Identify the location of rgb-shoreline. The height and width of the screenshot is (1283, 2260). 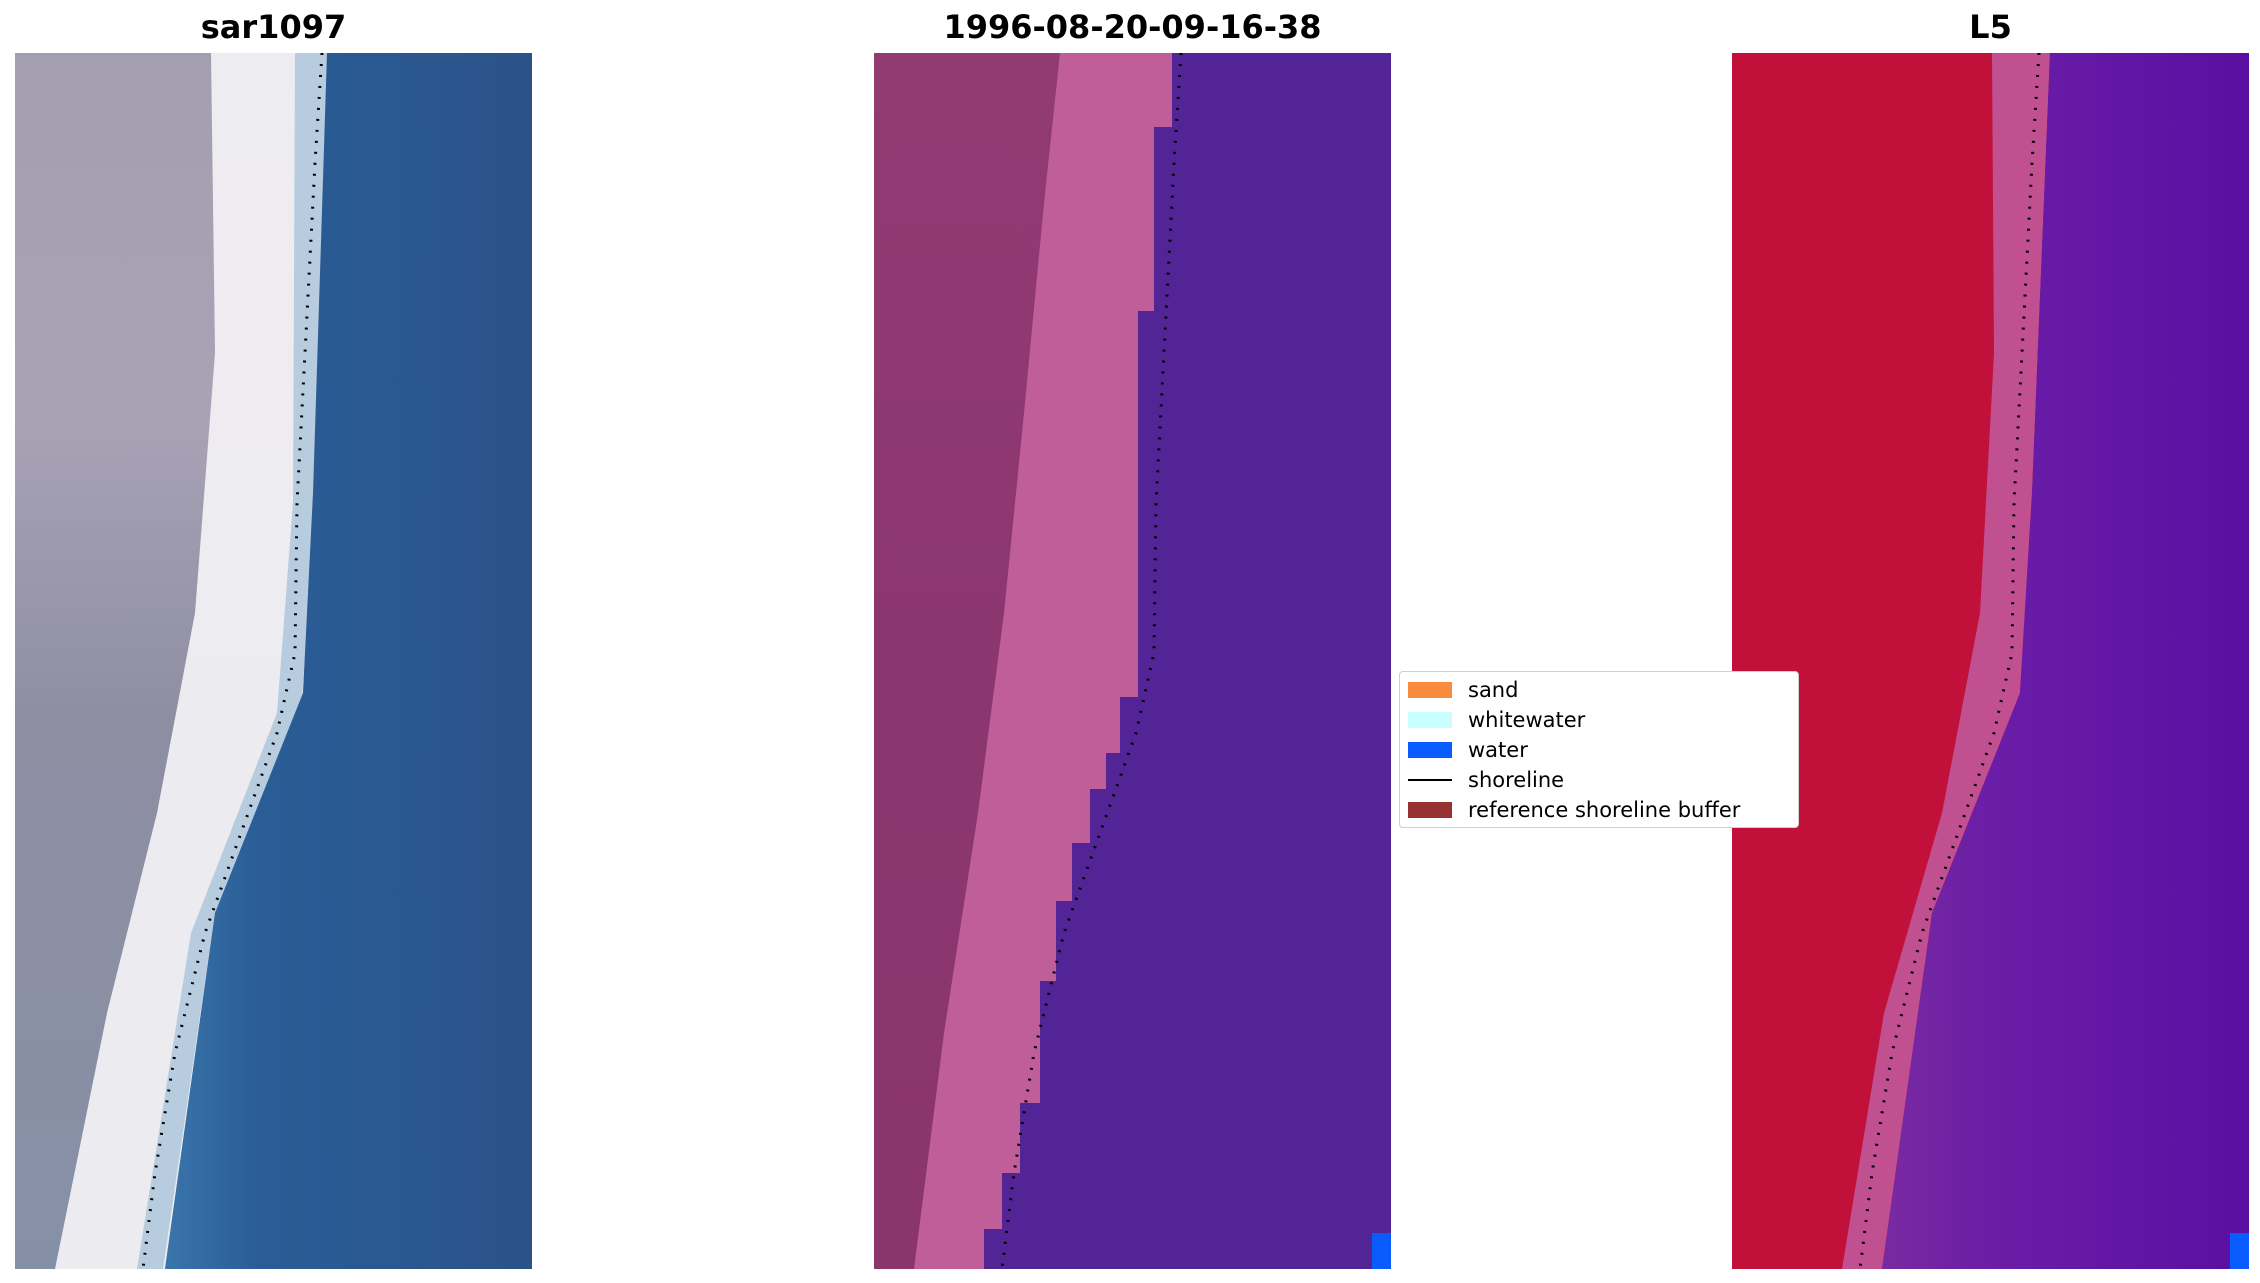
(232, 661).